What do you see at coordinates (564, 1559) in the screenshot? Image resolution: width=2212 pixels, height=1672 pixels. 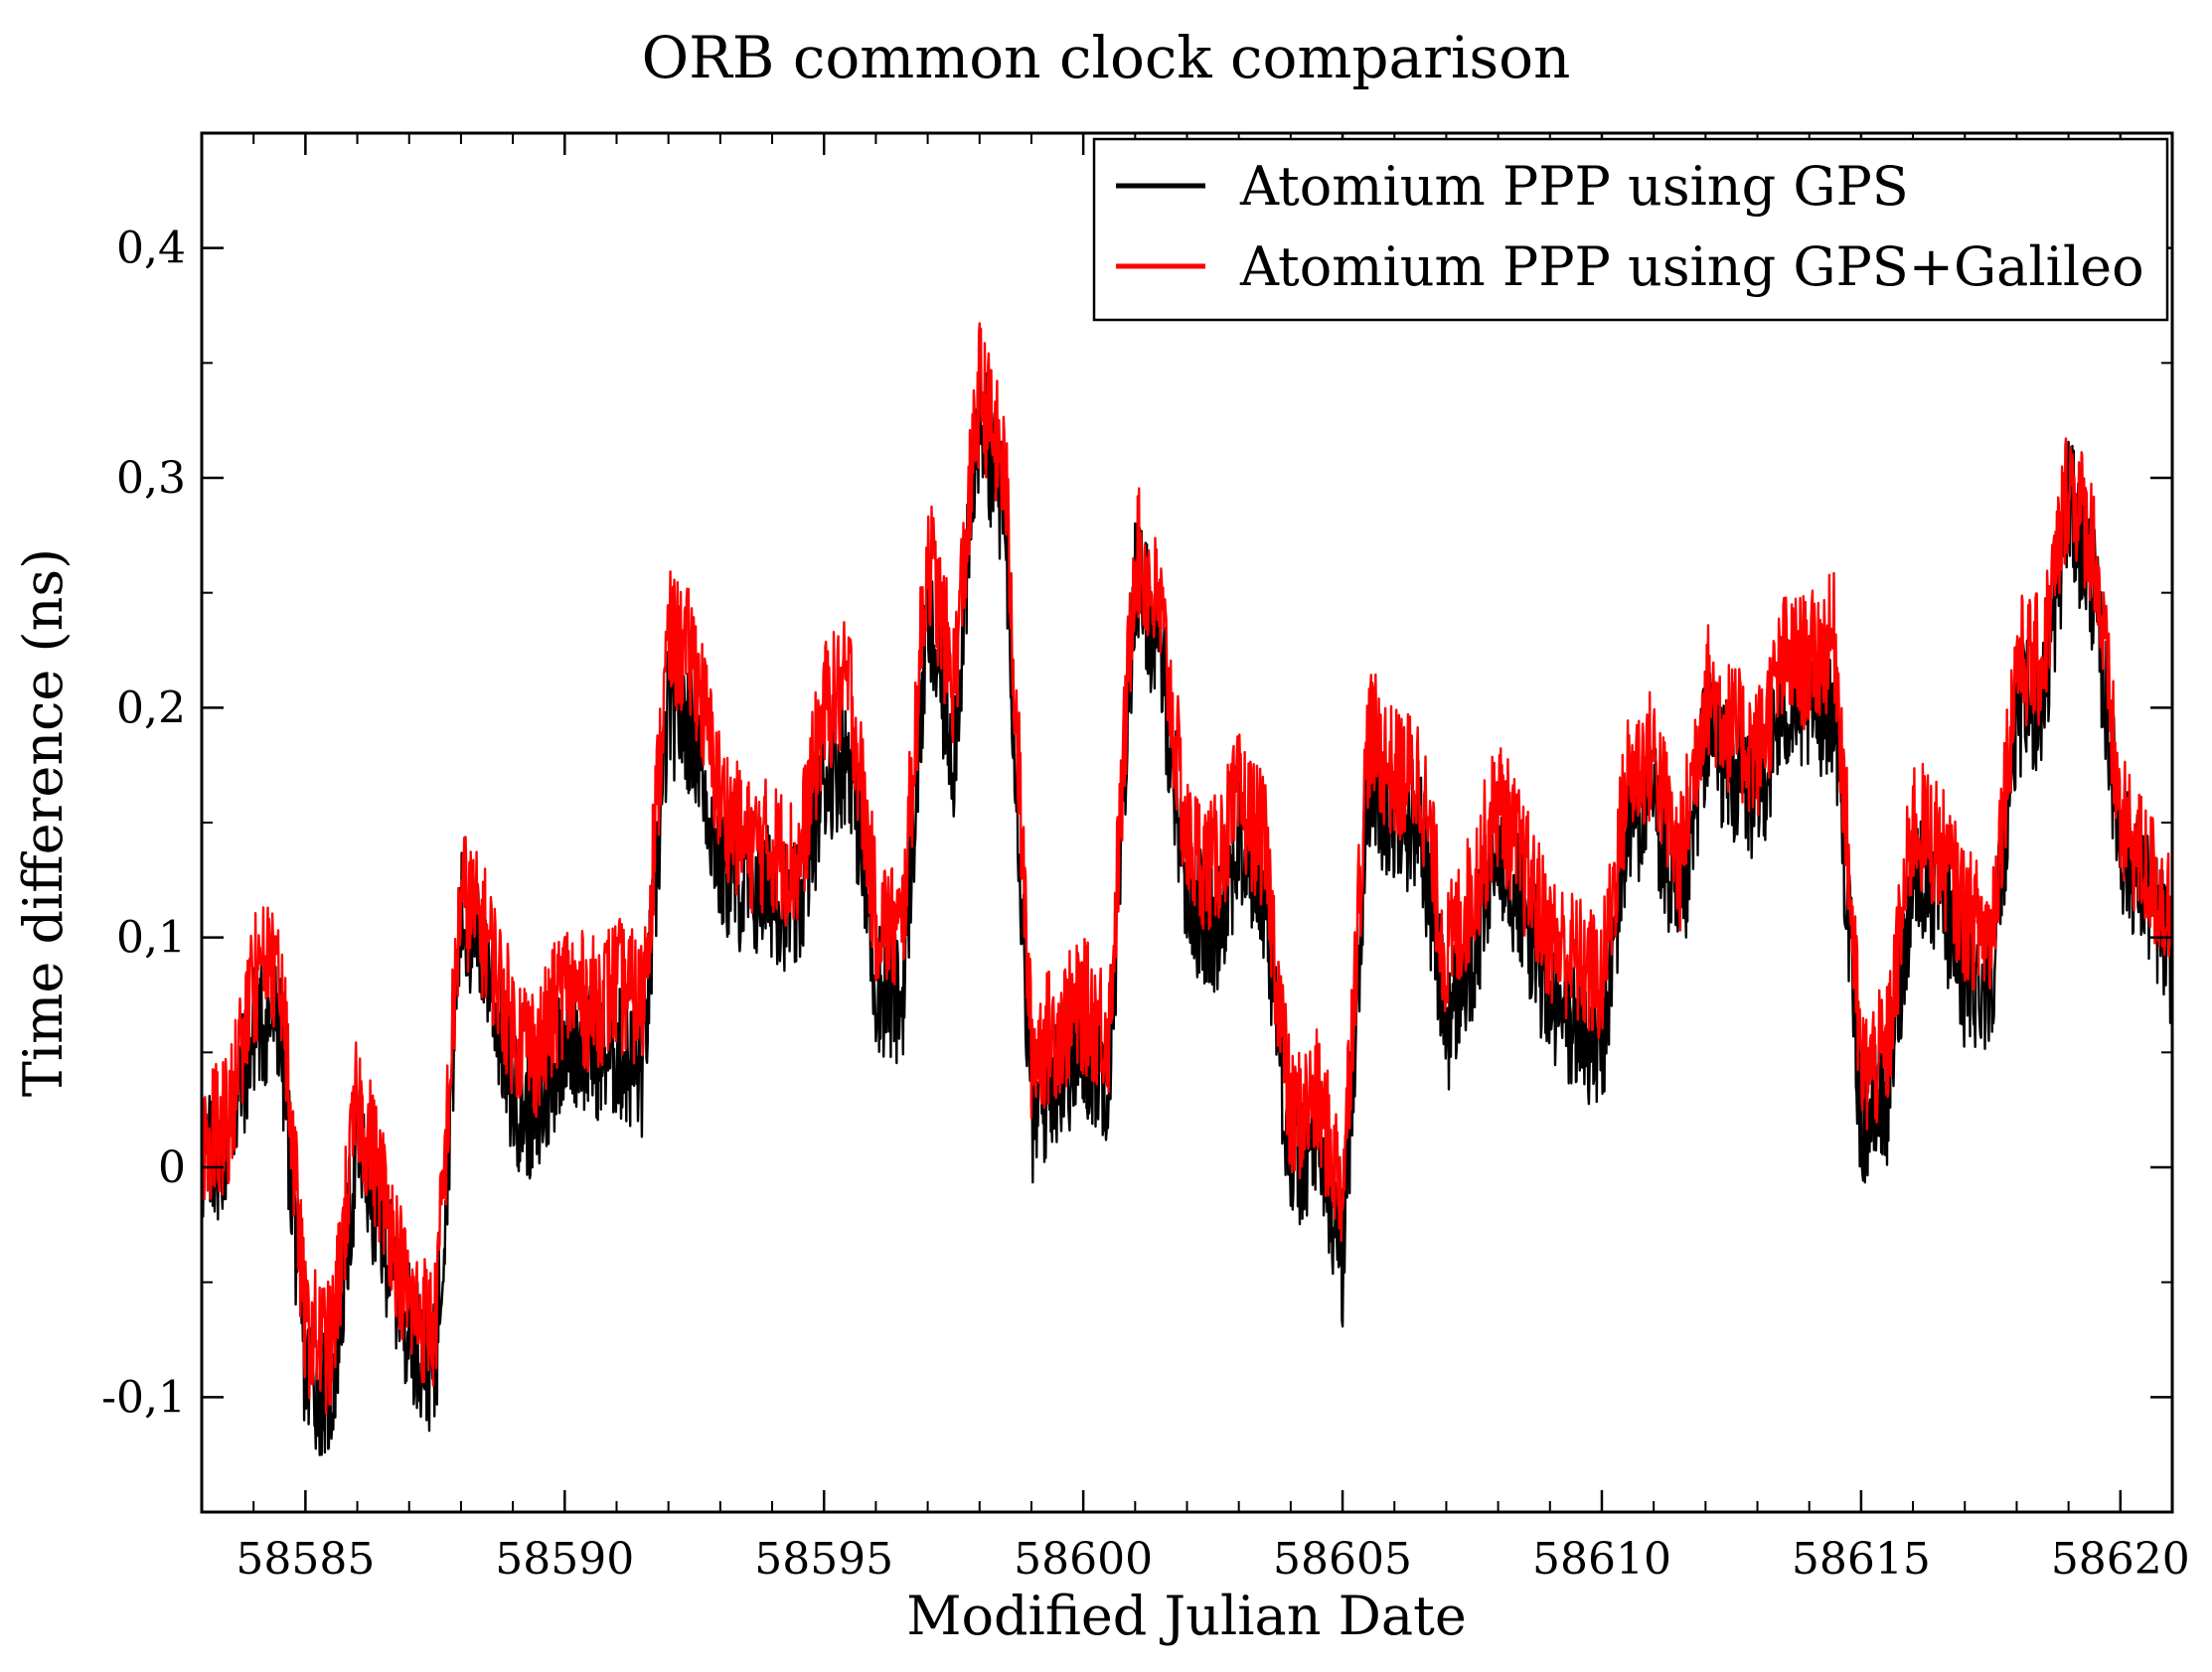 I see `x-tick-label: 58590` at bounding box center [564, 1559].